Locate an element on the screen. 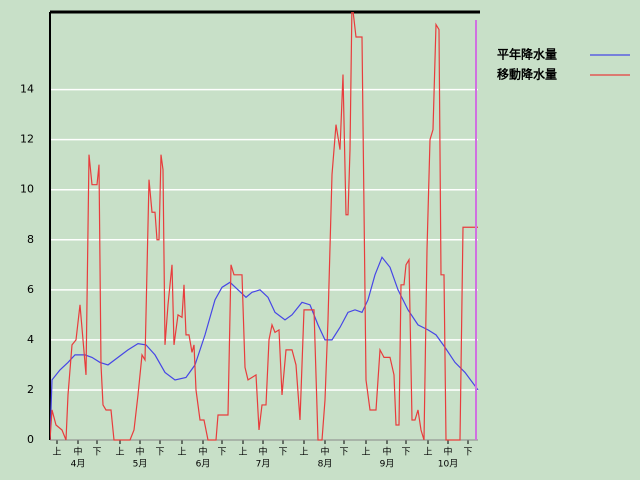 The image size is (640, 480). month-label: 9月 is located at coordinates (387, 464).